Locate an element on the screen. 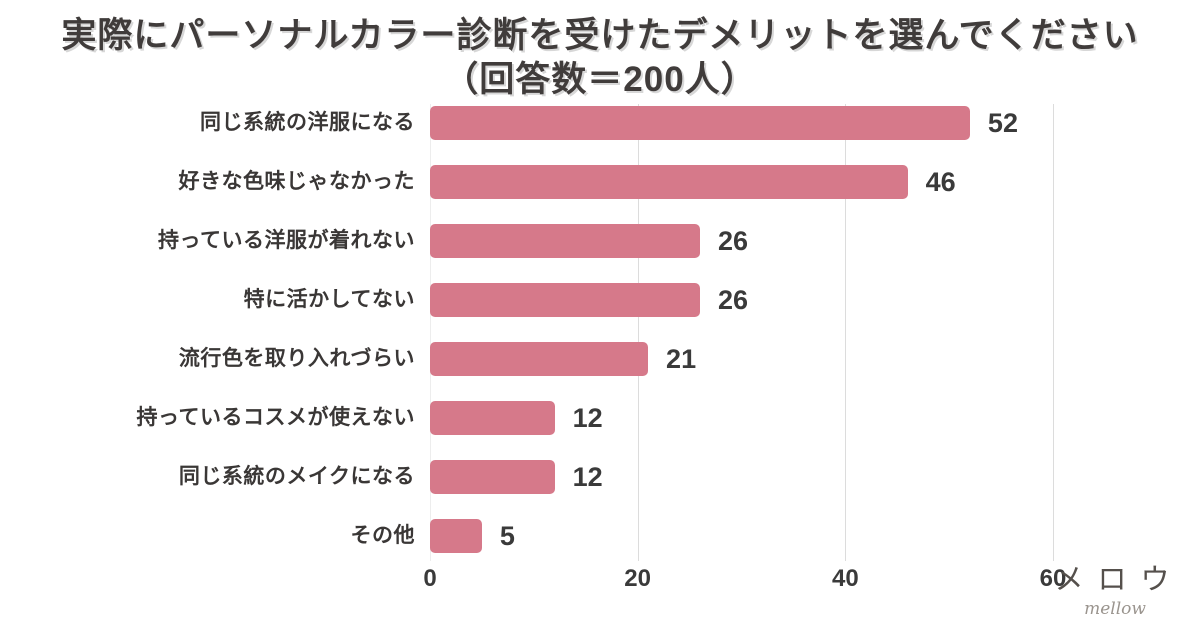 This screenshot has width=1200, height=630. category-label: 持っている洋服が着れない is located at coordinates (286, 240).